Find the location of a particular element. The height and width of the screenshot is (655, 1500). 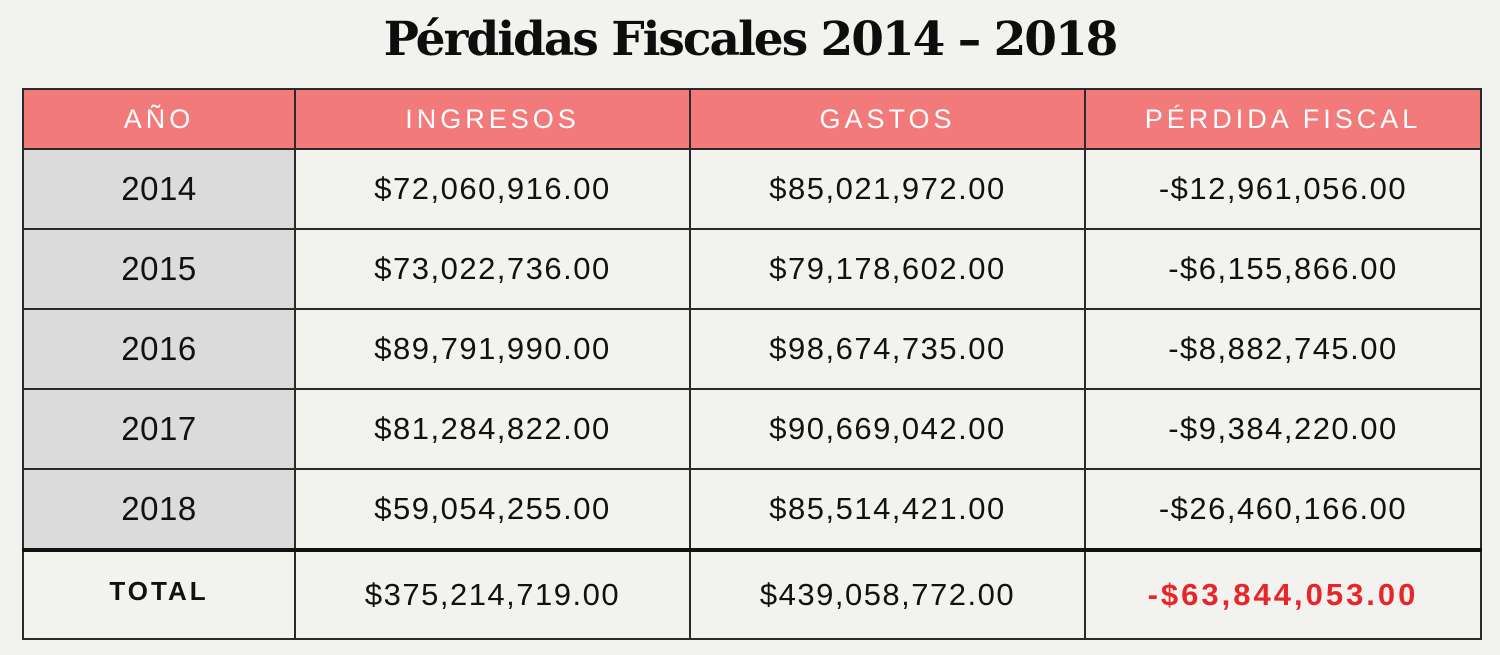

column-header-year: AÑO is located at coordinates (159, 119).